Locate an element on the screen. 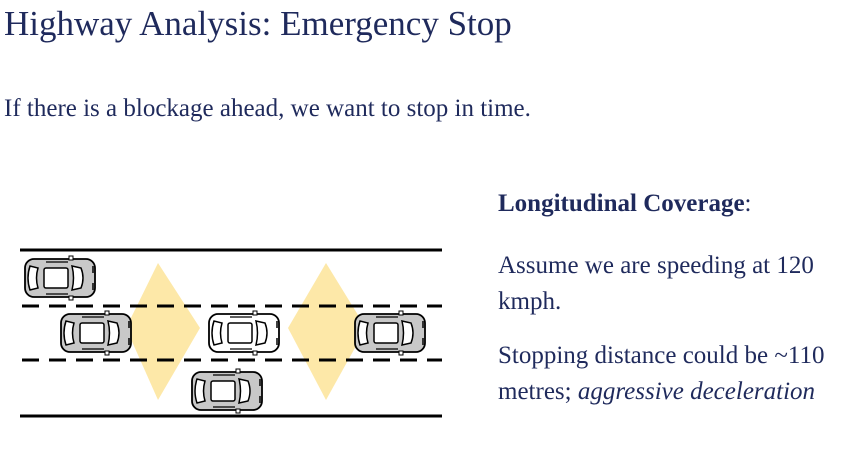 The image size is (843, 476). slide-title: Highway Analysis: Emergency Stop is located at coordinates (258, 24).